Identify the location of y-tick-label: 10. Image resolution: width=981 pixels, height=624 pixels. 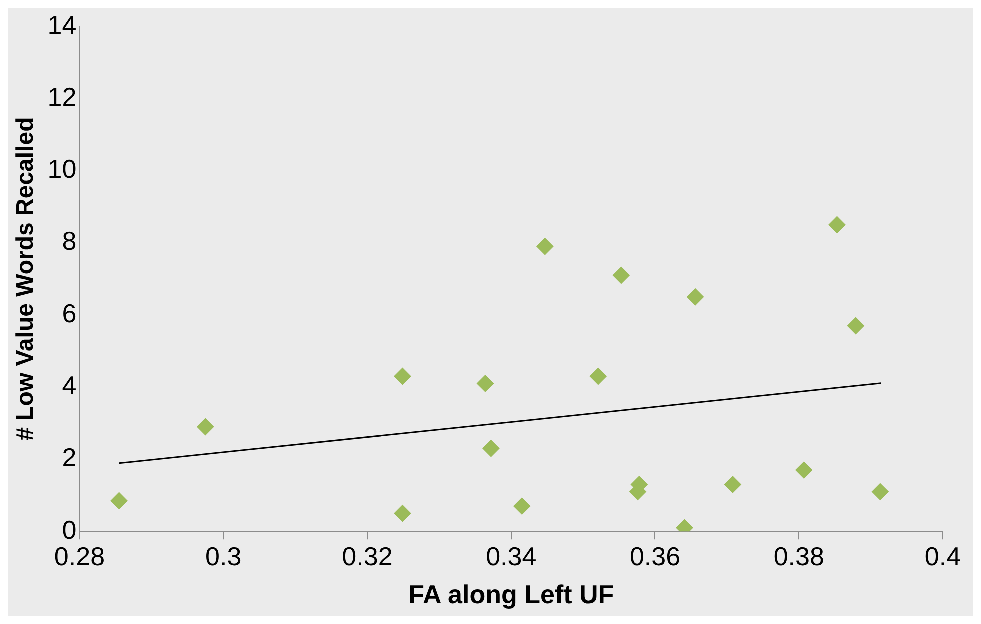
(62, 169).